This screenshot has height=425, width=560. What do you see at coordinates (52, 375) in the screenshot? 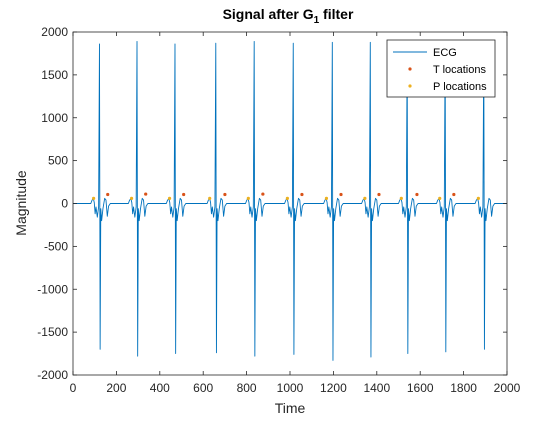
I see `y-tick-label: -2000` at bounding box center [52, 375].